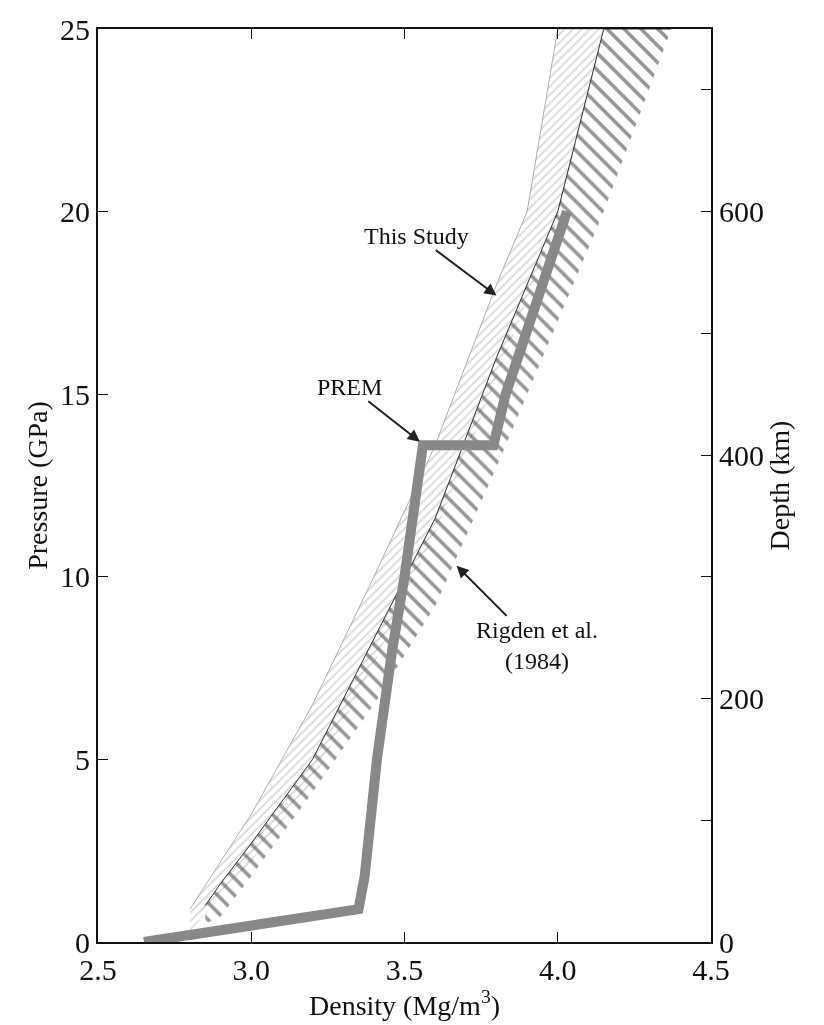 Image resolution: width=824 pixels, height=1025 pixels. What do you see at coordinates (75, 29) in the screenshot?
I see `y-tick-label: 25` at bounding box center [75, 29].